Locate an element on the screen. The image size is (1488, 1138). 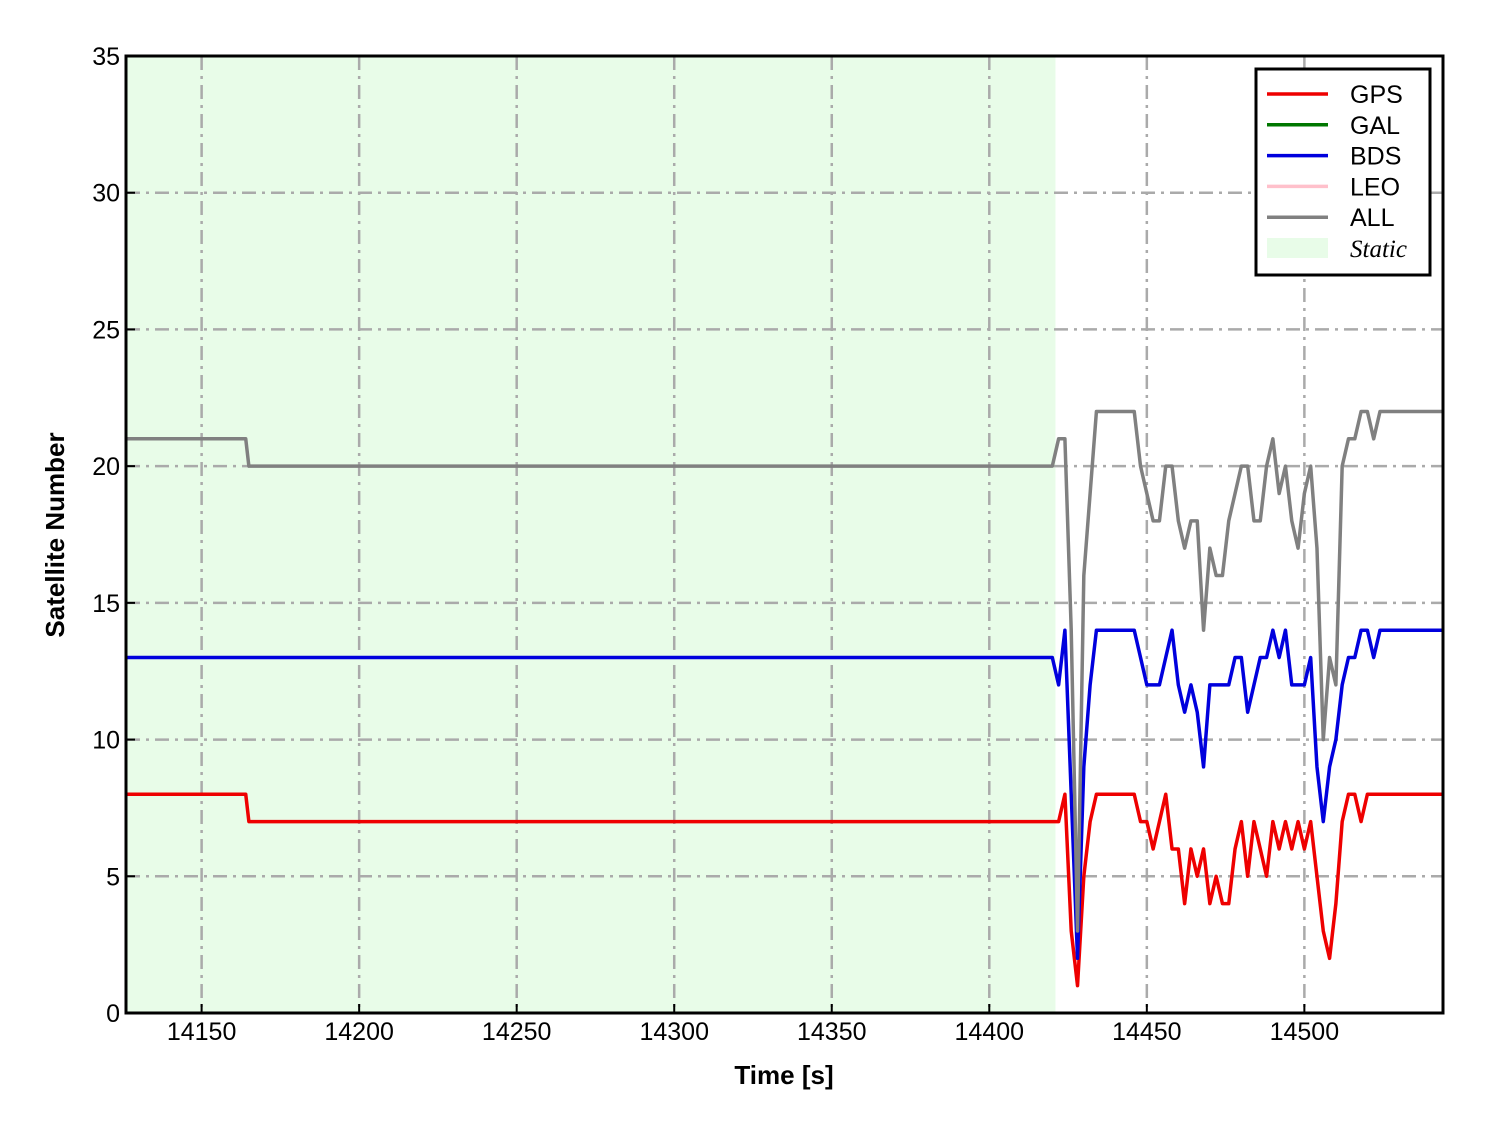
legend-label: BDS is located at coordinates (1375, 157).